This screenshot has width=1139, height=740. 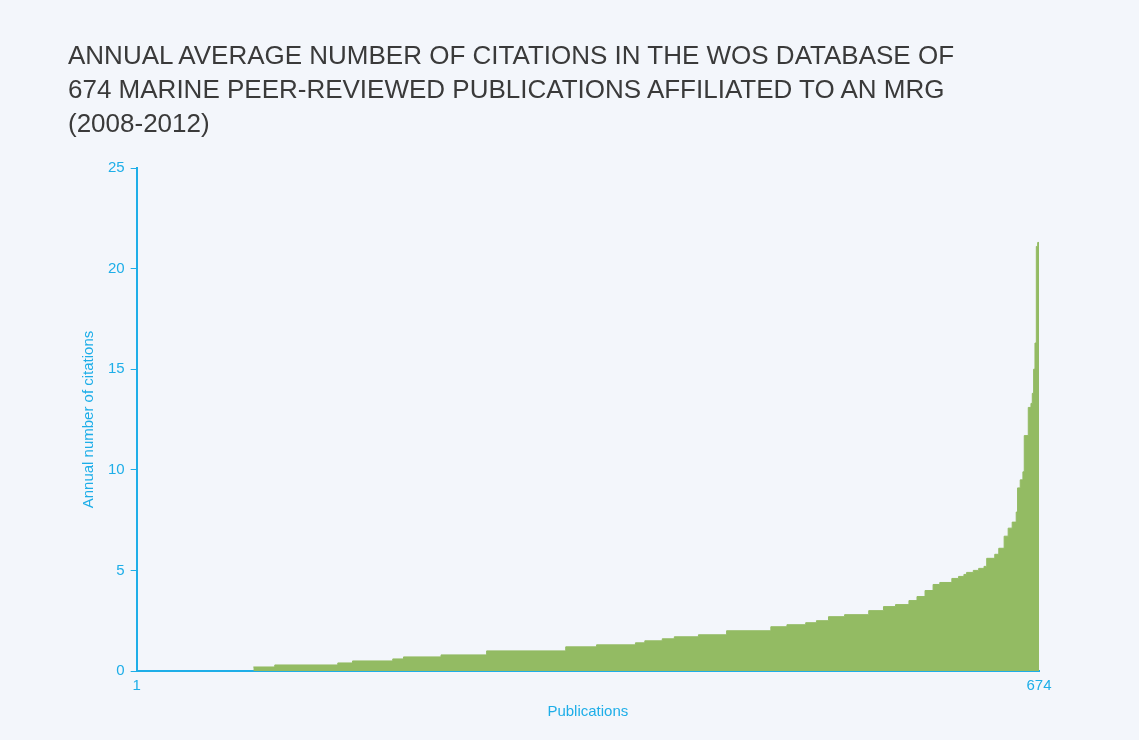 I want to click on x-axis-title: Publications, so click(x=588, y=711).